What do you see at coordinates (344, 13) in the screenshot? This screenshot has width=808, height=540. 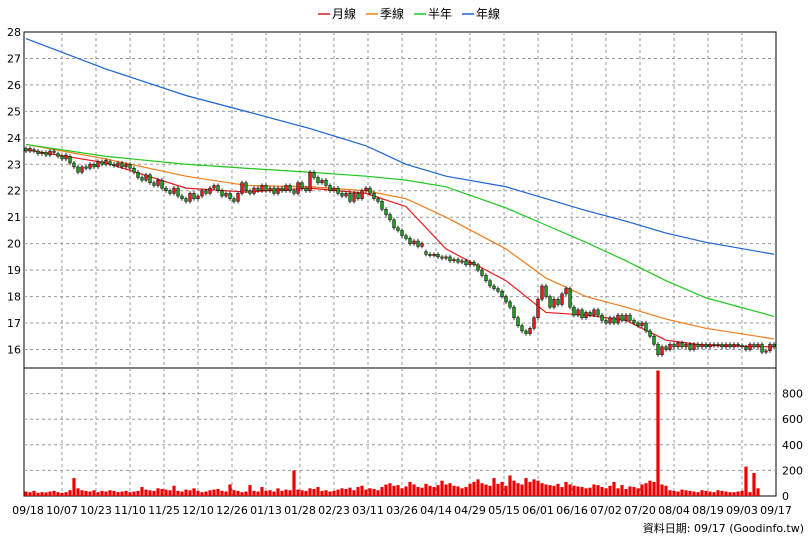 I see `legend-label: 月線` at bounding box center [344, 13].